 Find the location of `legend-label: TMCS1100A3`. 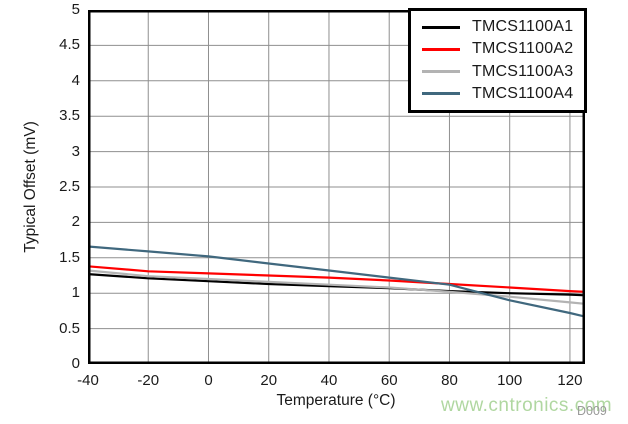

legend-label: TMCS1100A3 is located at coordinates (523, 71).